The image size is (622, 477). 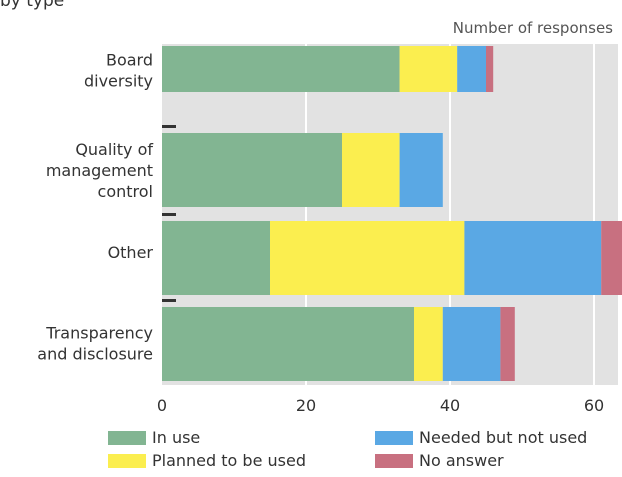 I want to click on caption-fragment: by type, so click(x=32, y=5).